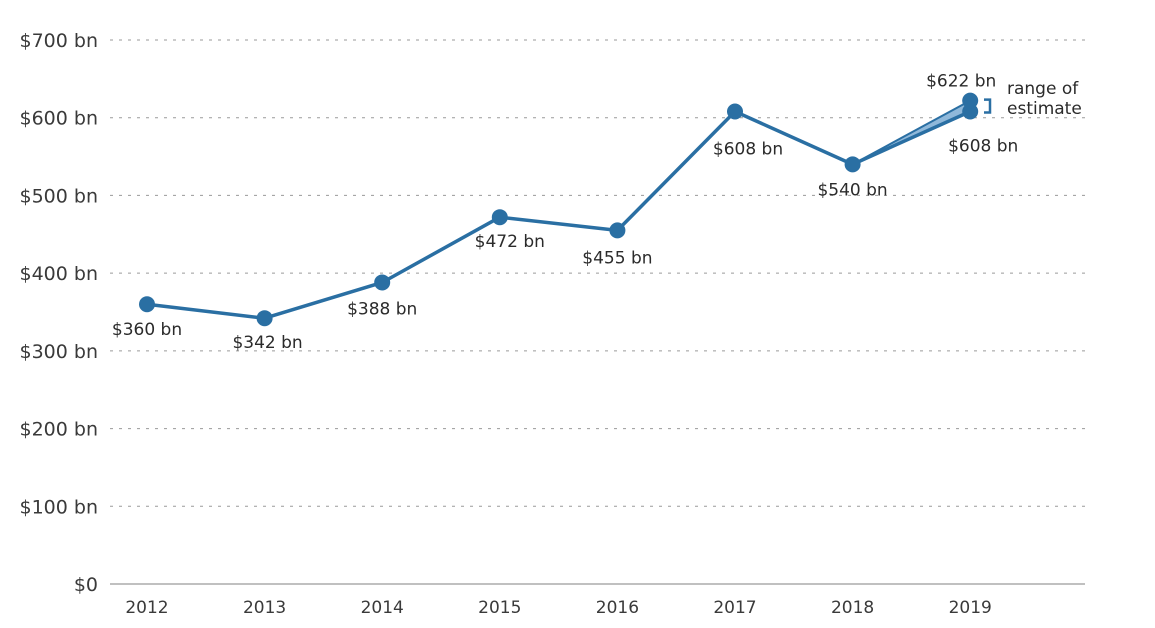 The width and height of the screenshot is (1155, 628). What do you see at coordinates (59, 119) in the screenshot?
I see `y-tick-label: $600 bn` at bounding box center [59, 119].